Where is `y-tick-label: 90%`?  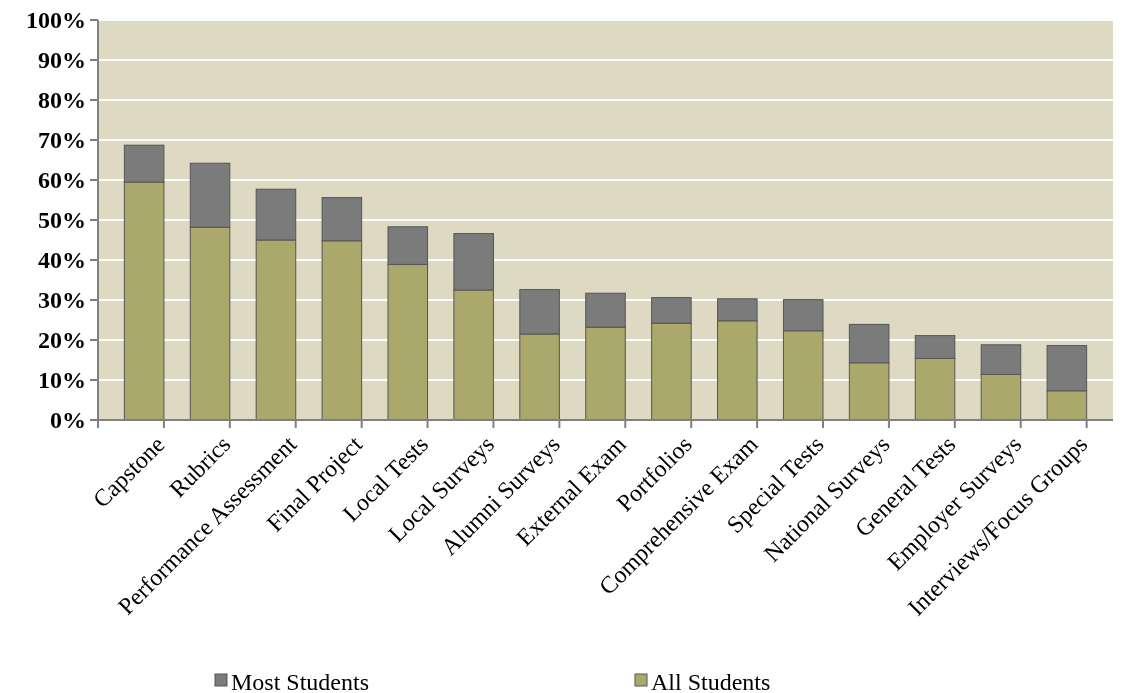
y-tick-label: 90% is located at coordinates (62, 60).